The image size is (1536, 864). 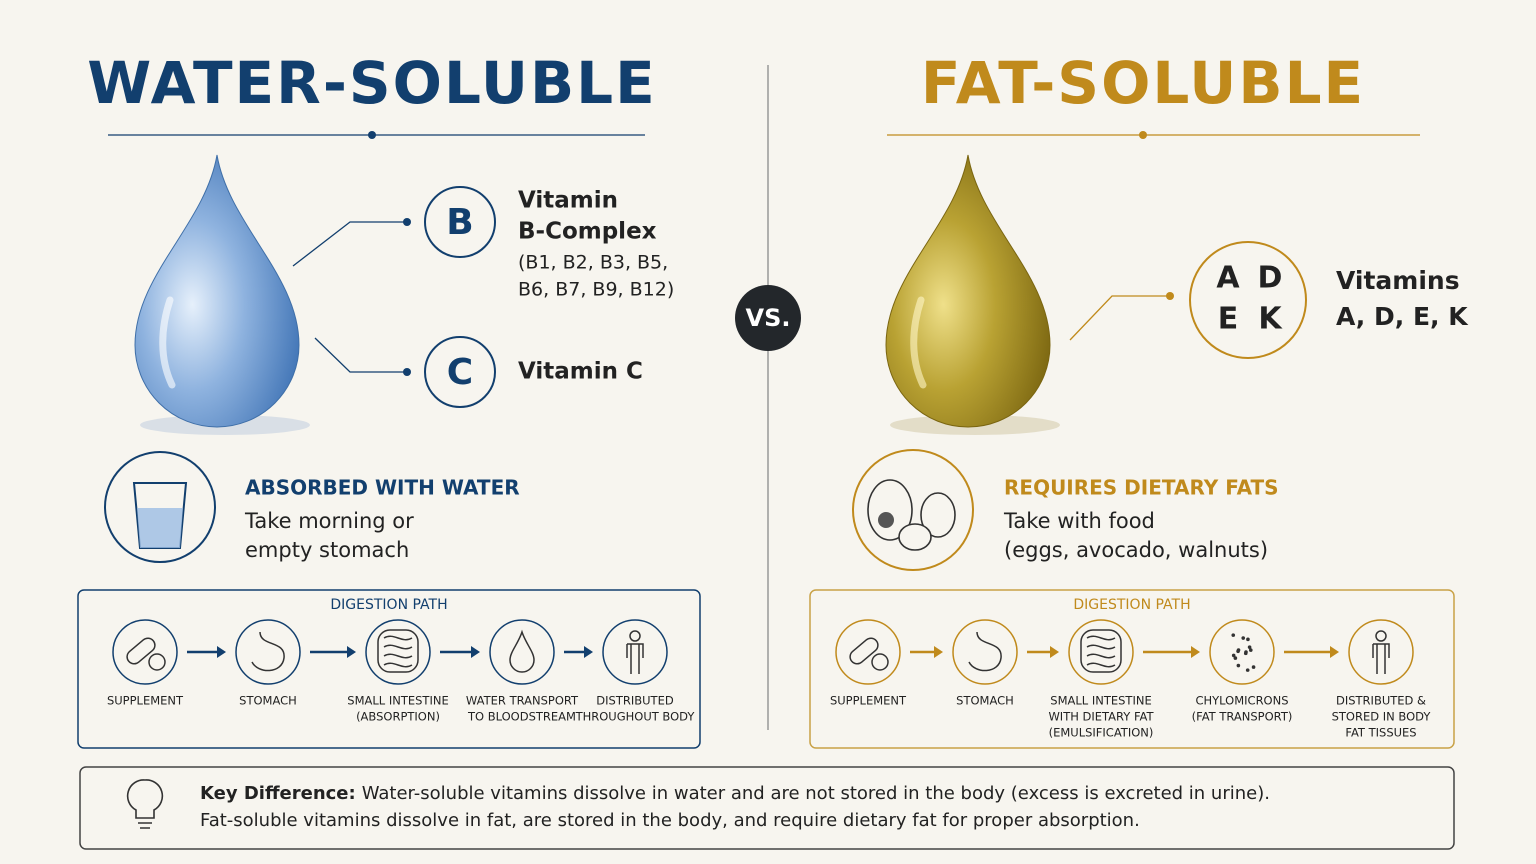 I want to click on step-label: (ABSORPTION), so click(x=398, y=717).